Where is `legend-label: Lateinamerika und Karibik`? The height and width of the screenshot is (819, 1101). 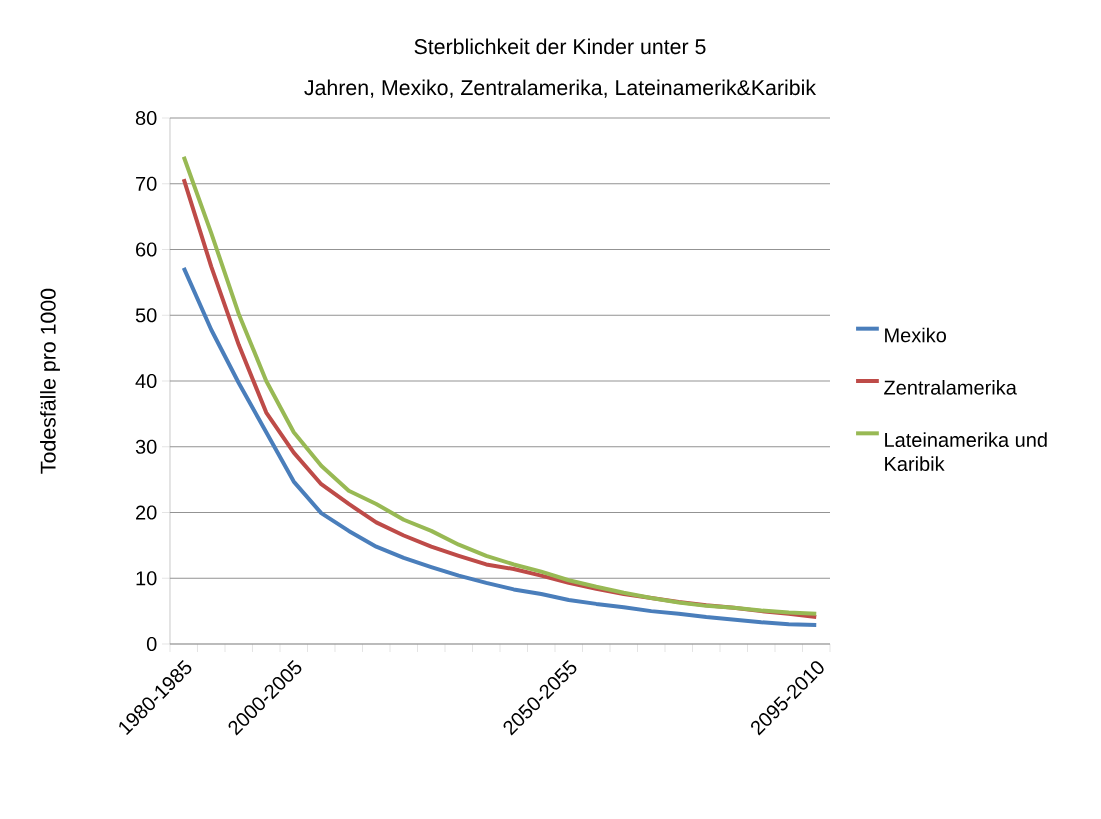 legend-label: Lateinamerika und Karibik is located at coordinates (966, 452).